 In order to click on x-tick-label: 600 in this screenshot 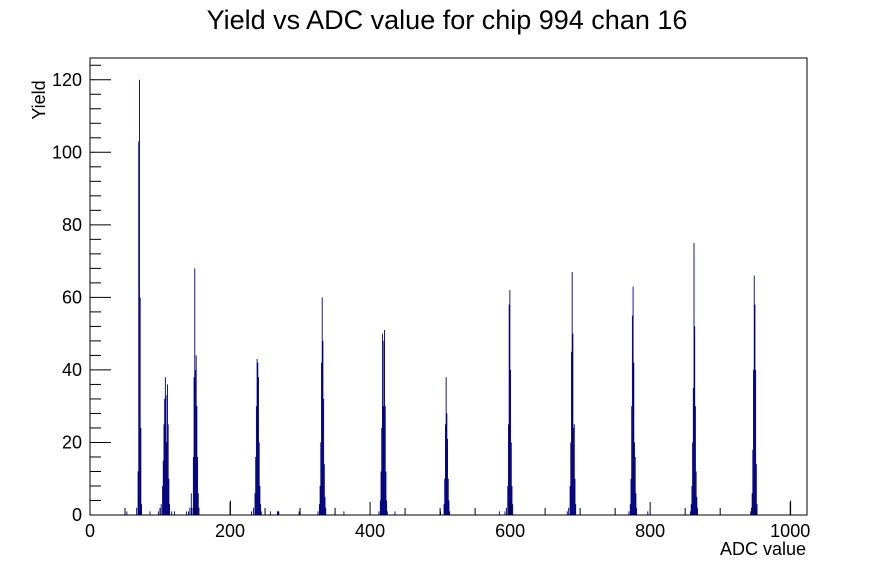, I will do `click(510, 531)`.